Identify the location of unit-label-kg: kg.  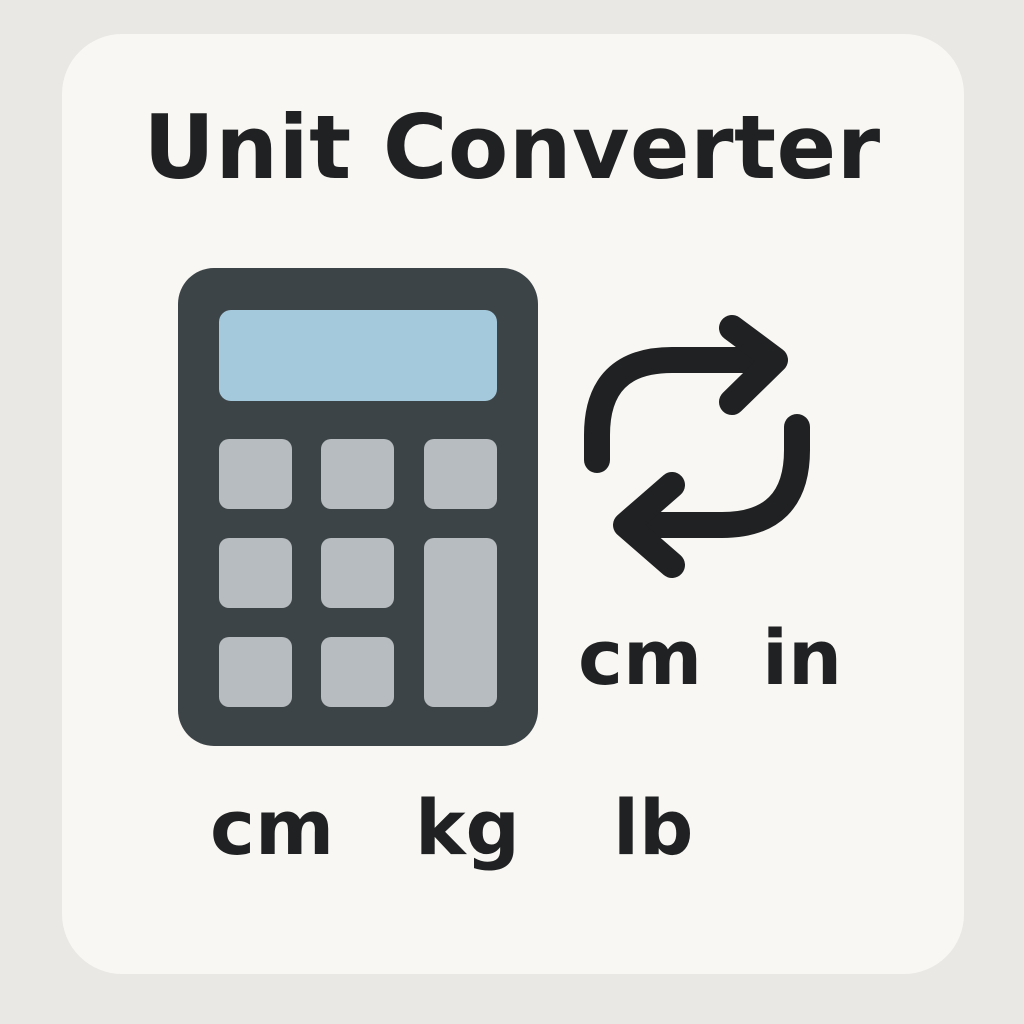
(467, 827).